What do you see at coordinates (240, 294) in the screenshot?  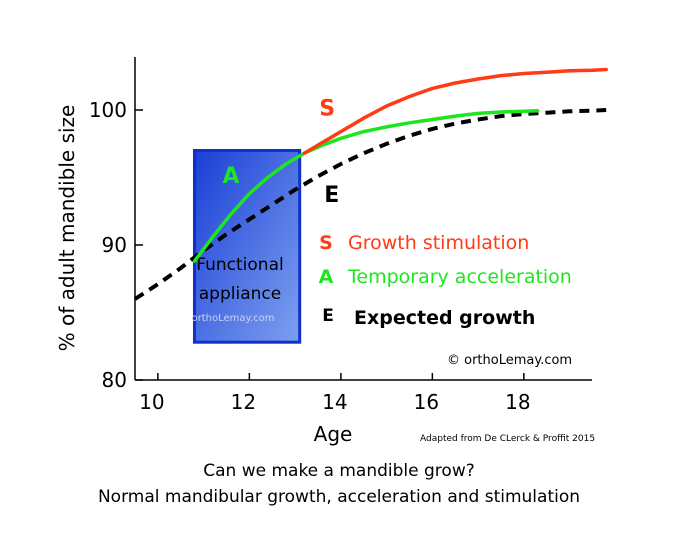 I see `appliance-label-line2: appliance` at bounding box center [240, 294].